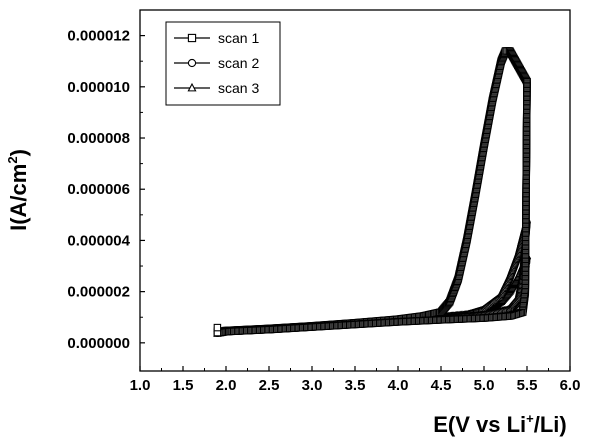 Image resolution: width=595 pixels, height=442 pixels. I want to click on triangle-marker, so click(192, 87).